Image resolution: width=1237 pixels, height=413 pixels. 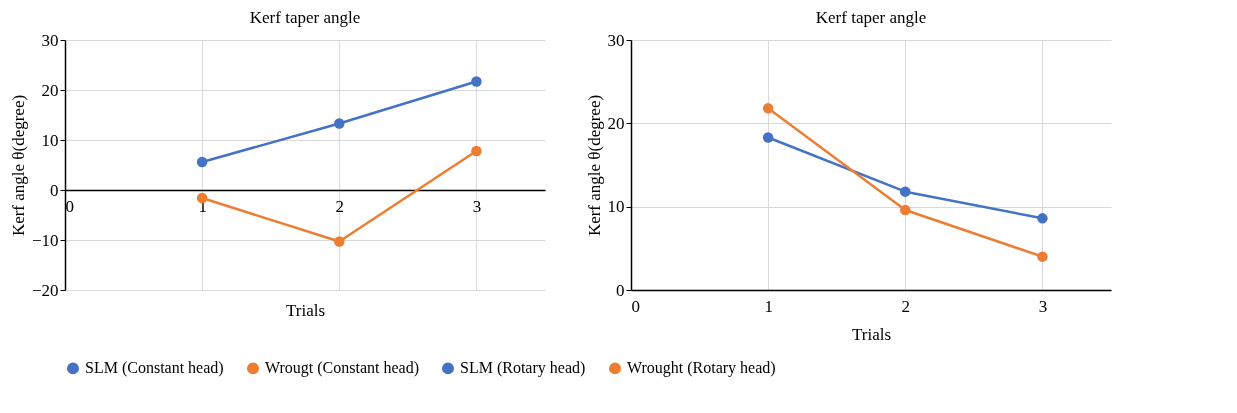 I want to click on legend-label: SLM (Constant head), so click(x=154, y=368).